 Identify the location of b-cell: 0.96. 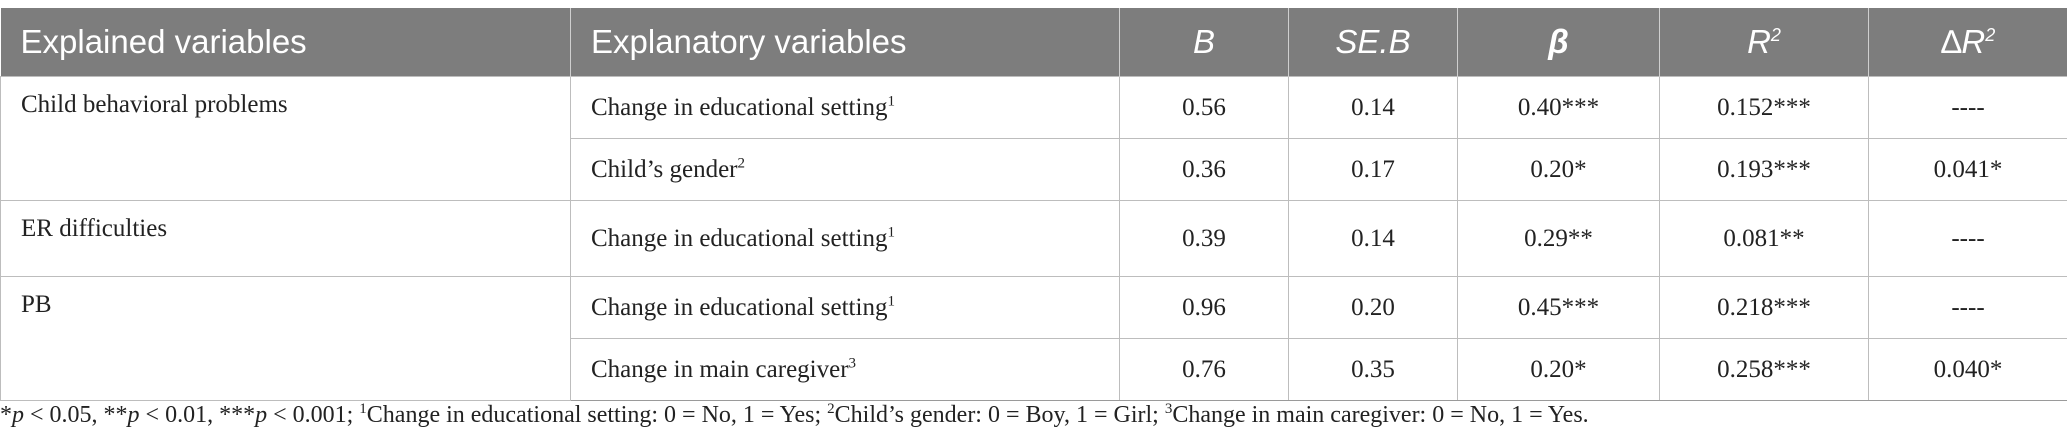
(1204, 307).